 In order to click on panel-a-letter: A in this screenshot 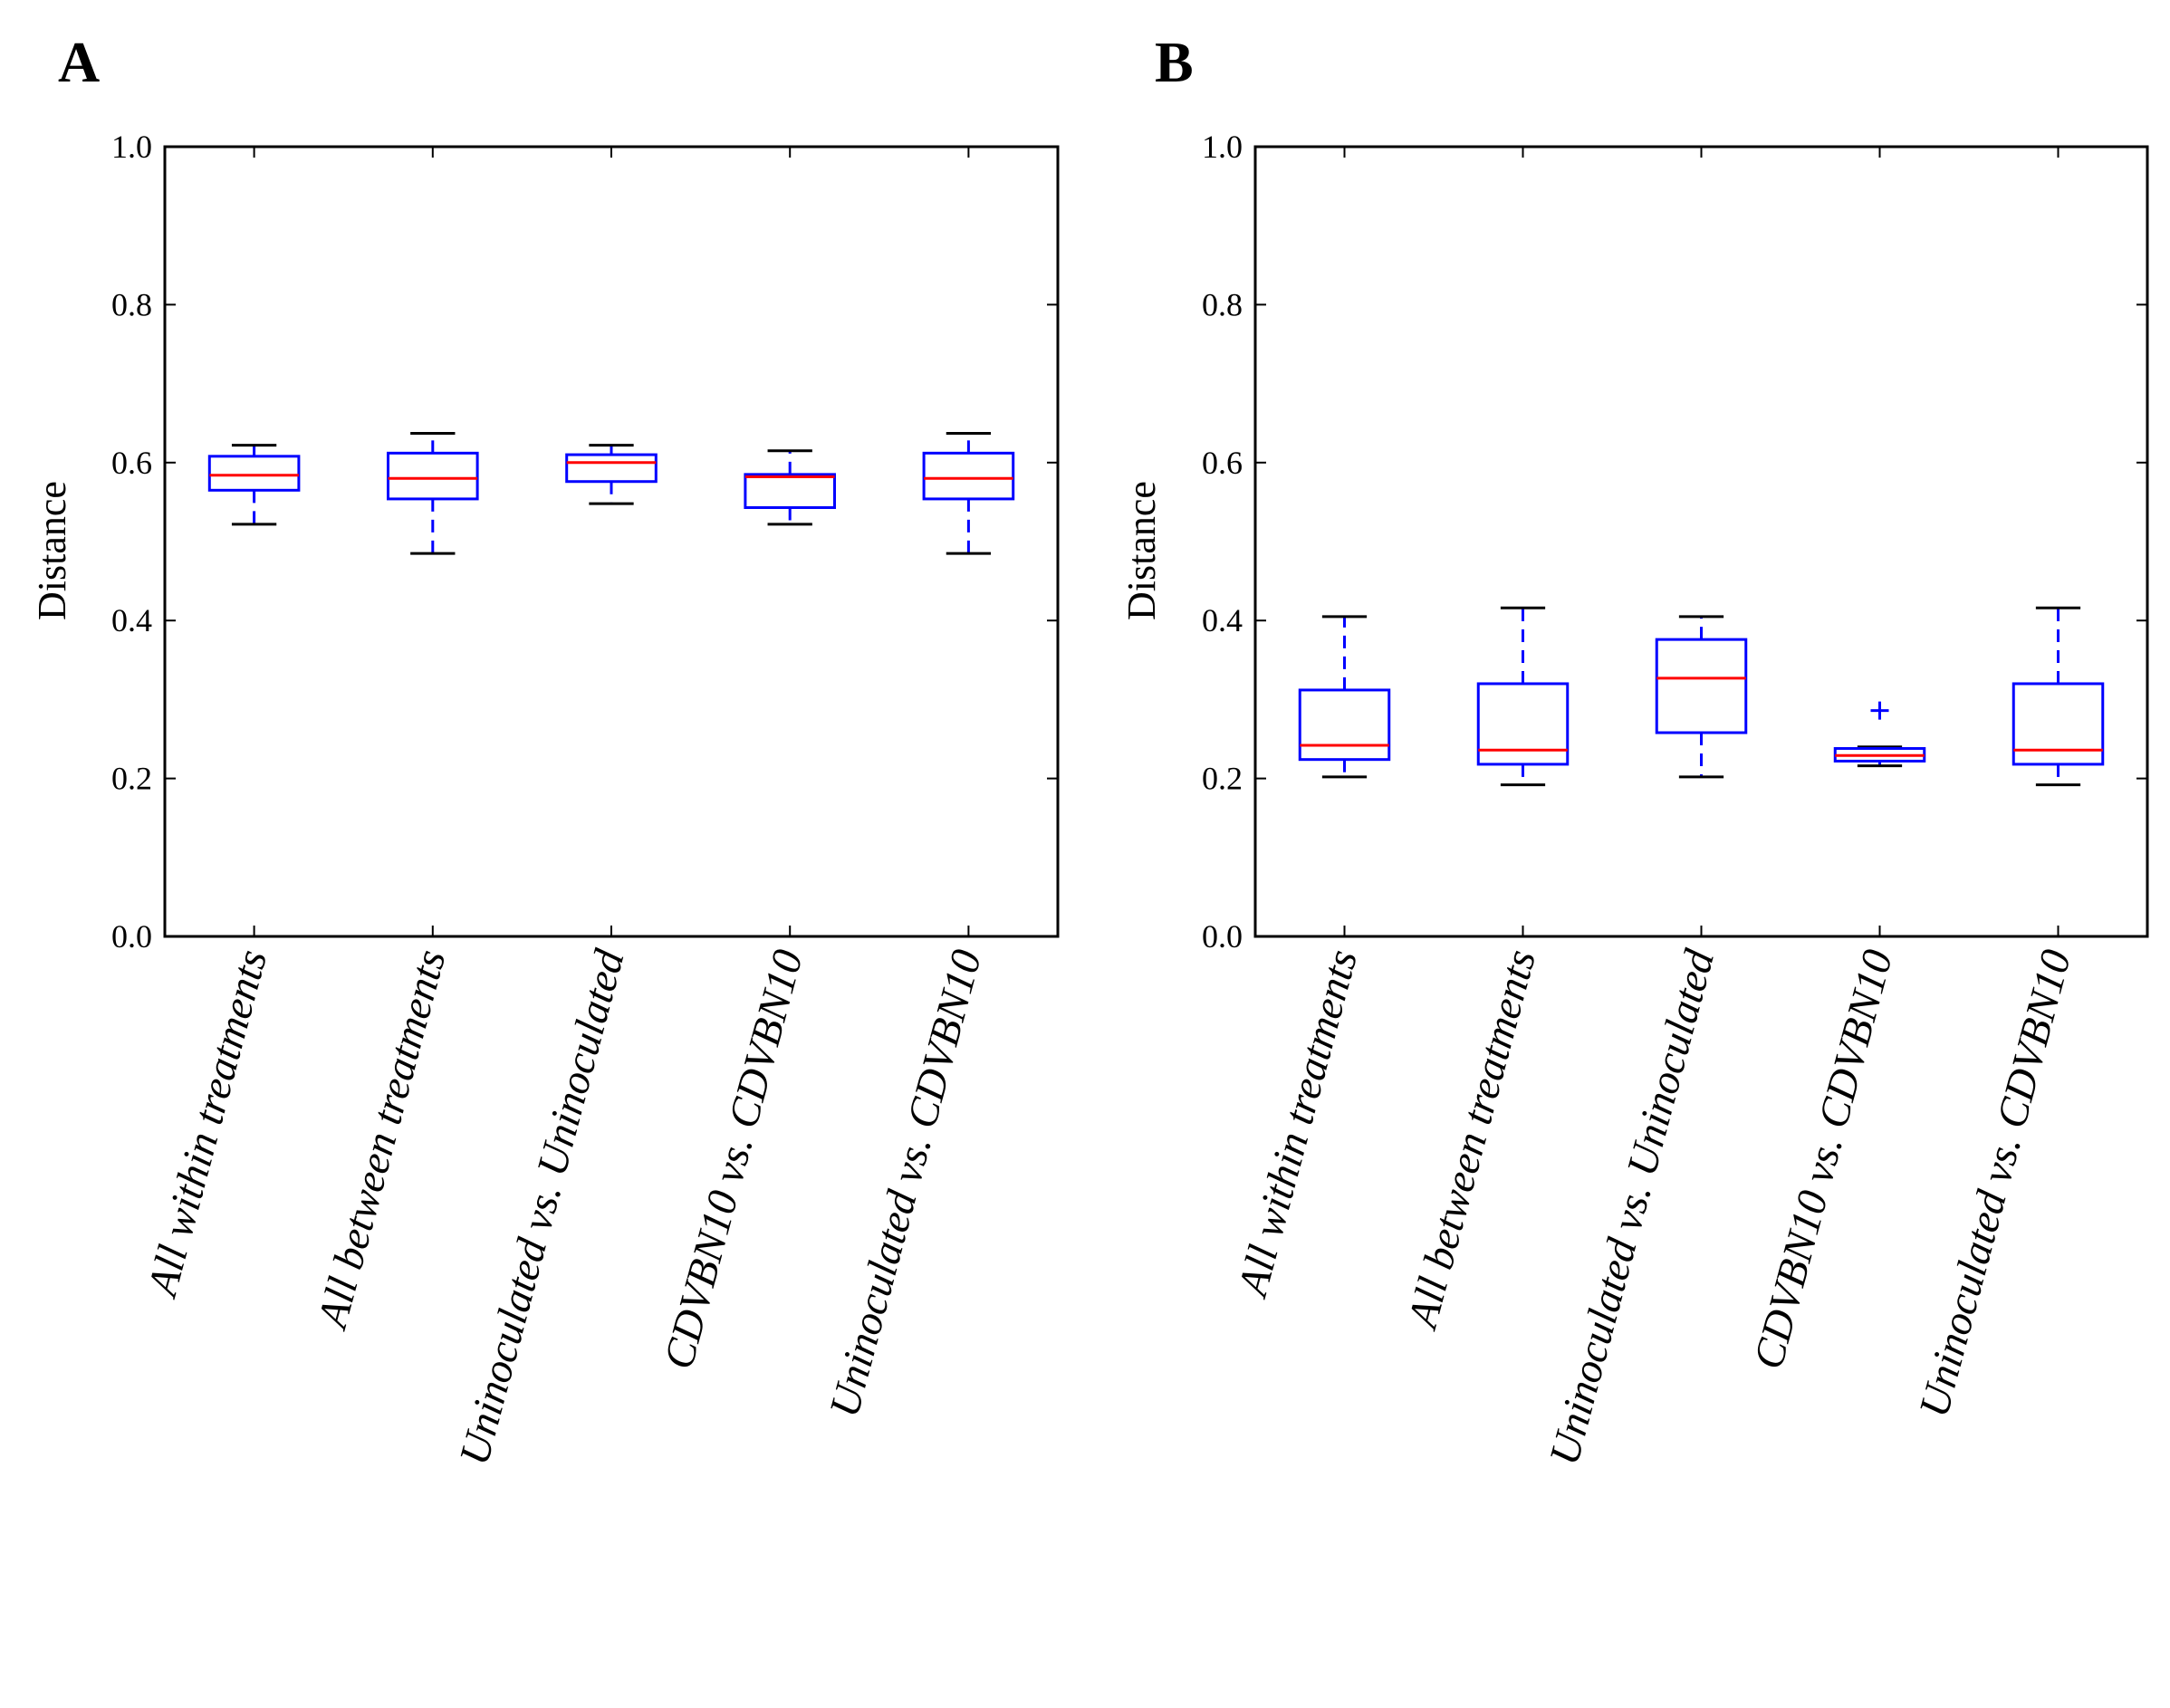, I will do `click(79, 62)`.